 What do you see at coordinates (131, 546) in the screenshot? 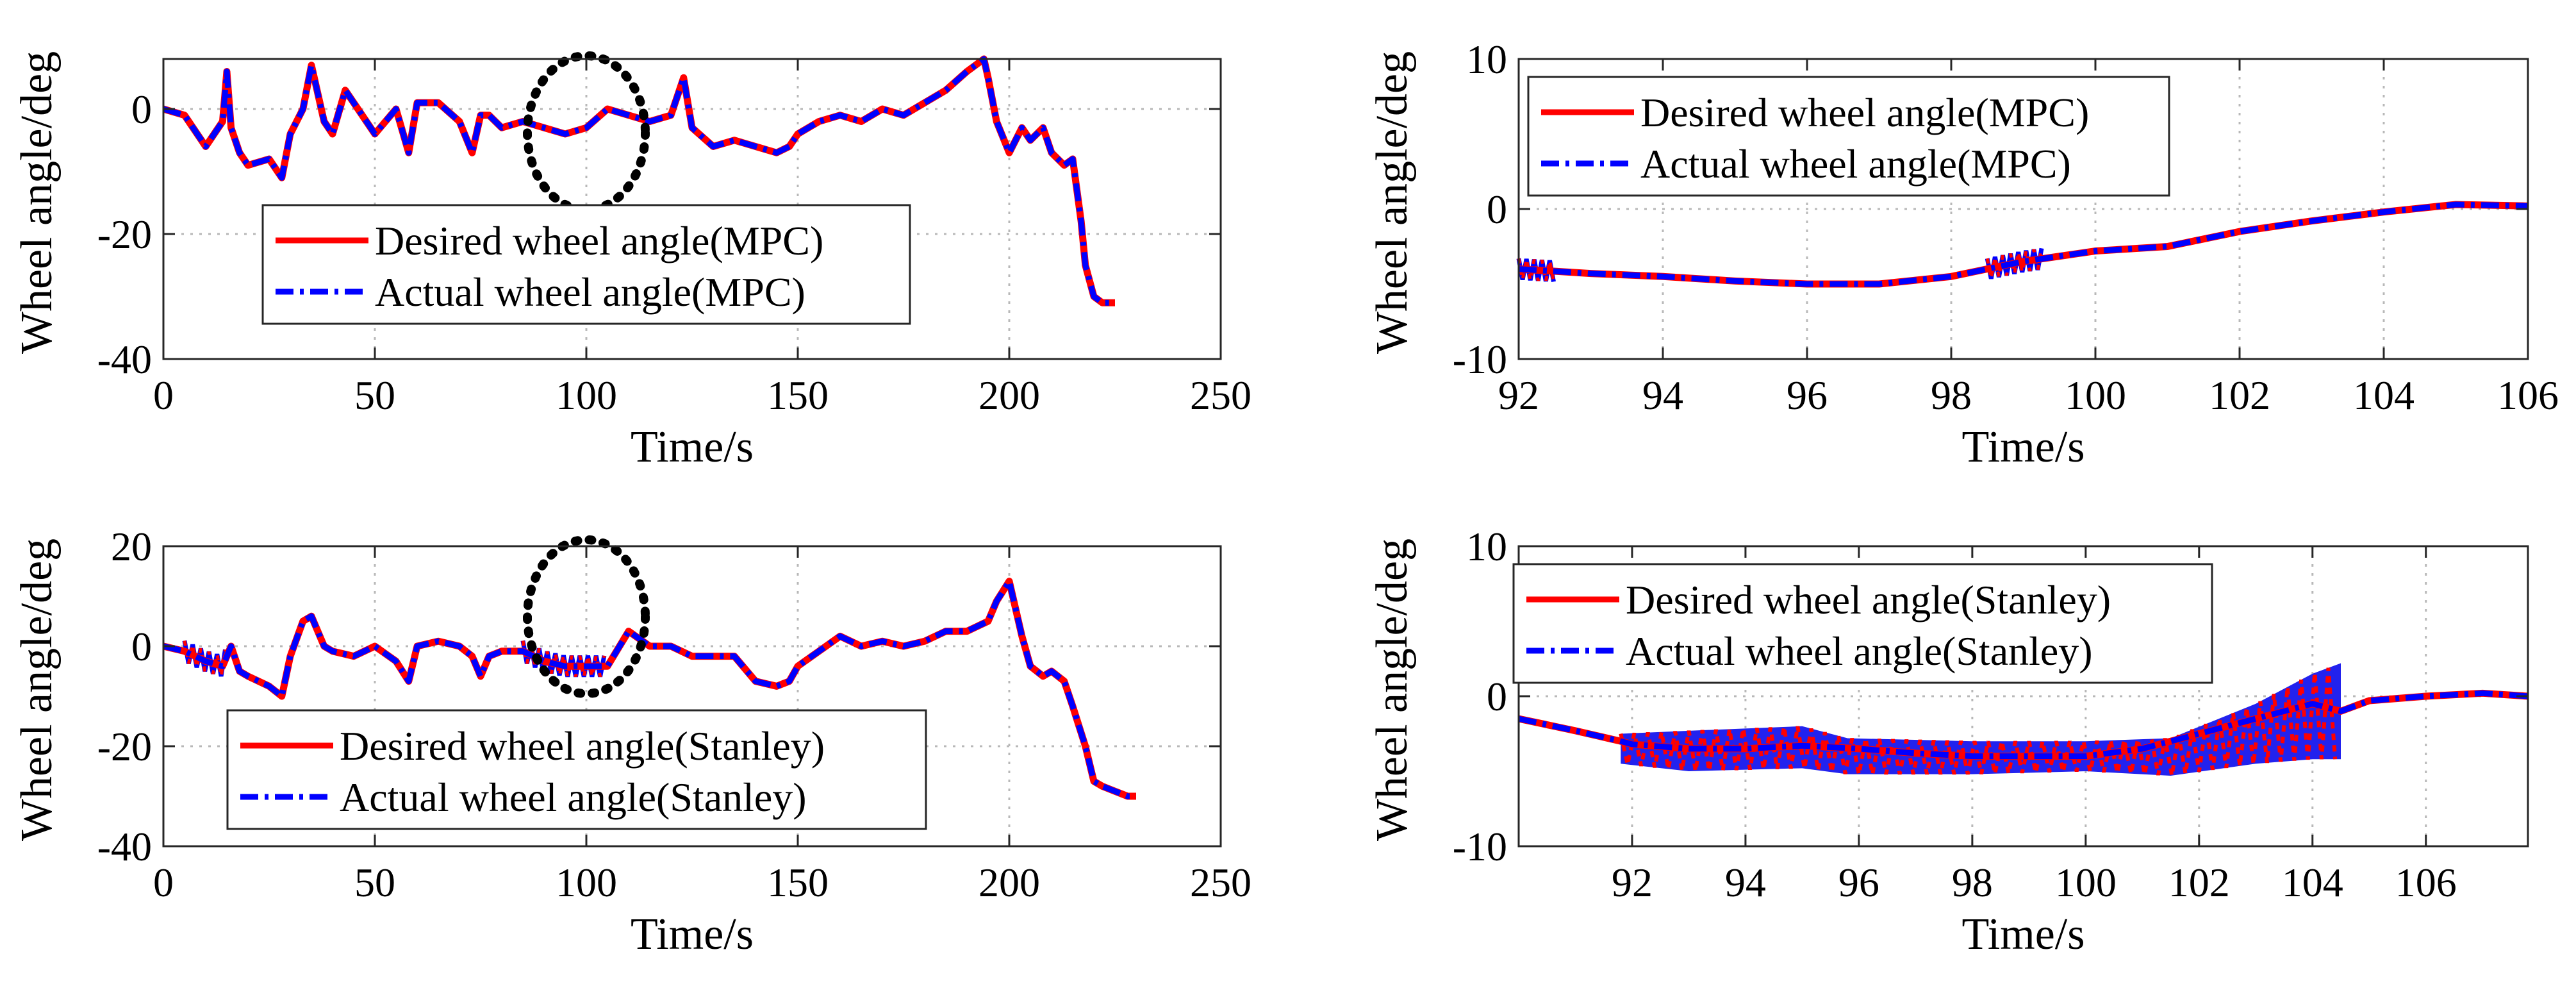
I see `y-tick-label: 20` at bounding box center [131, 546].